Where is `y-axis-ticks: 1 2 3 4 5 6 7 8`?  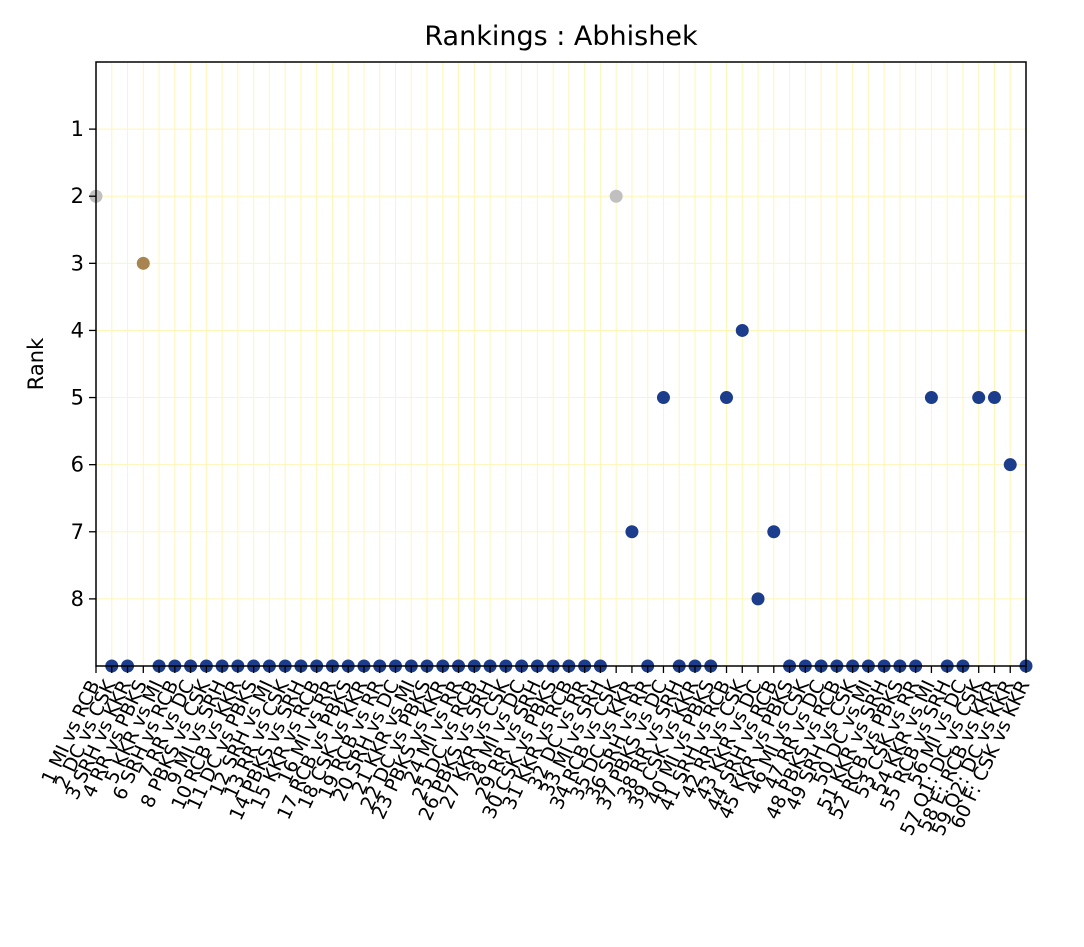 y-axis-ticks: 1 2 3 4 5 6 7 8 is located at coordinates (83, 364).